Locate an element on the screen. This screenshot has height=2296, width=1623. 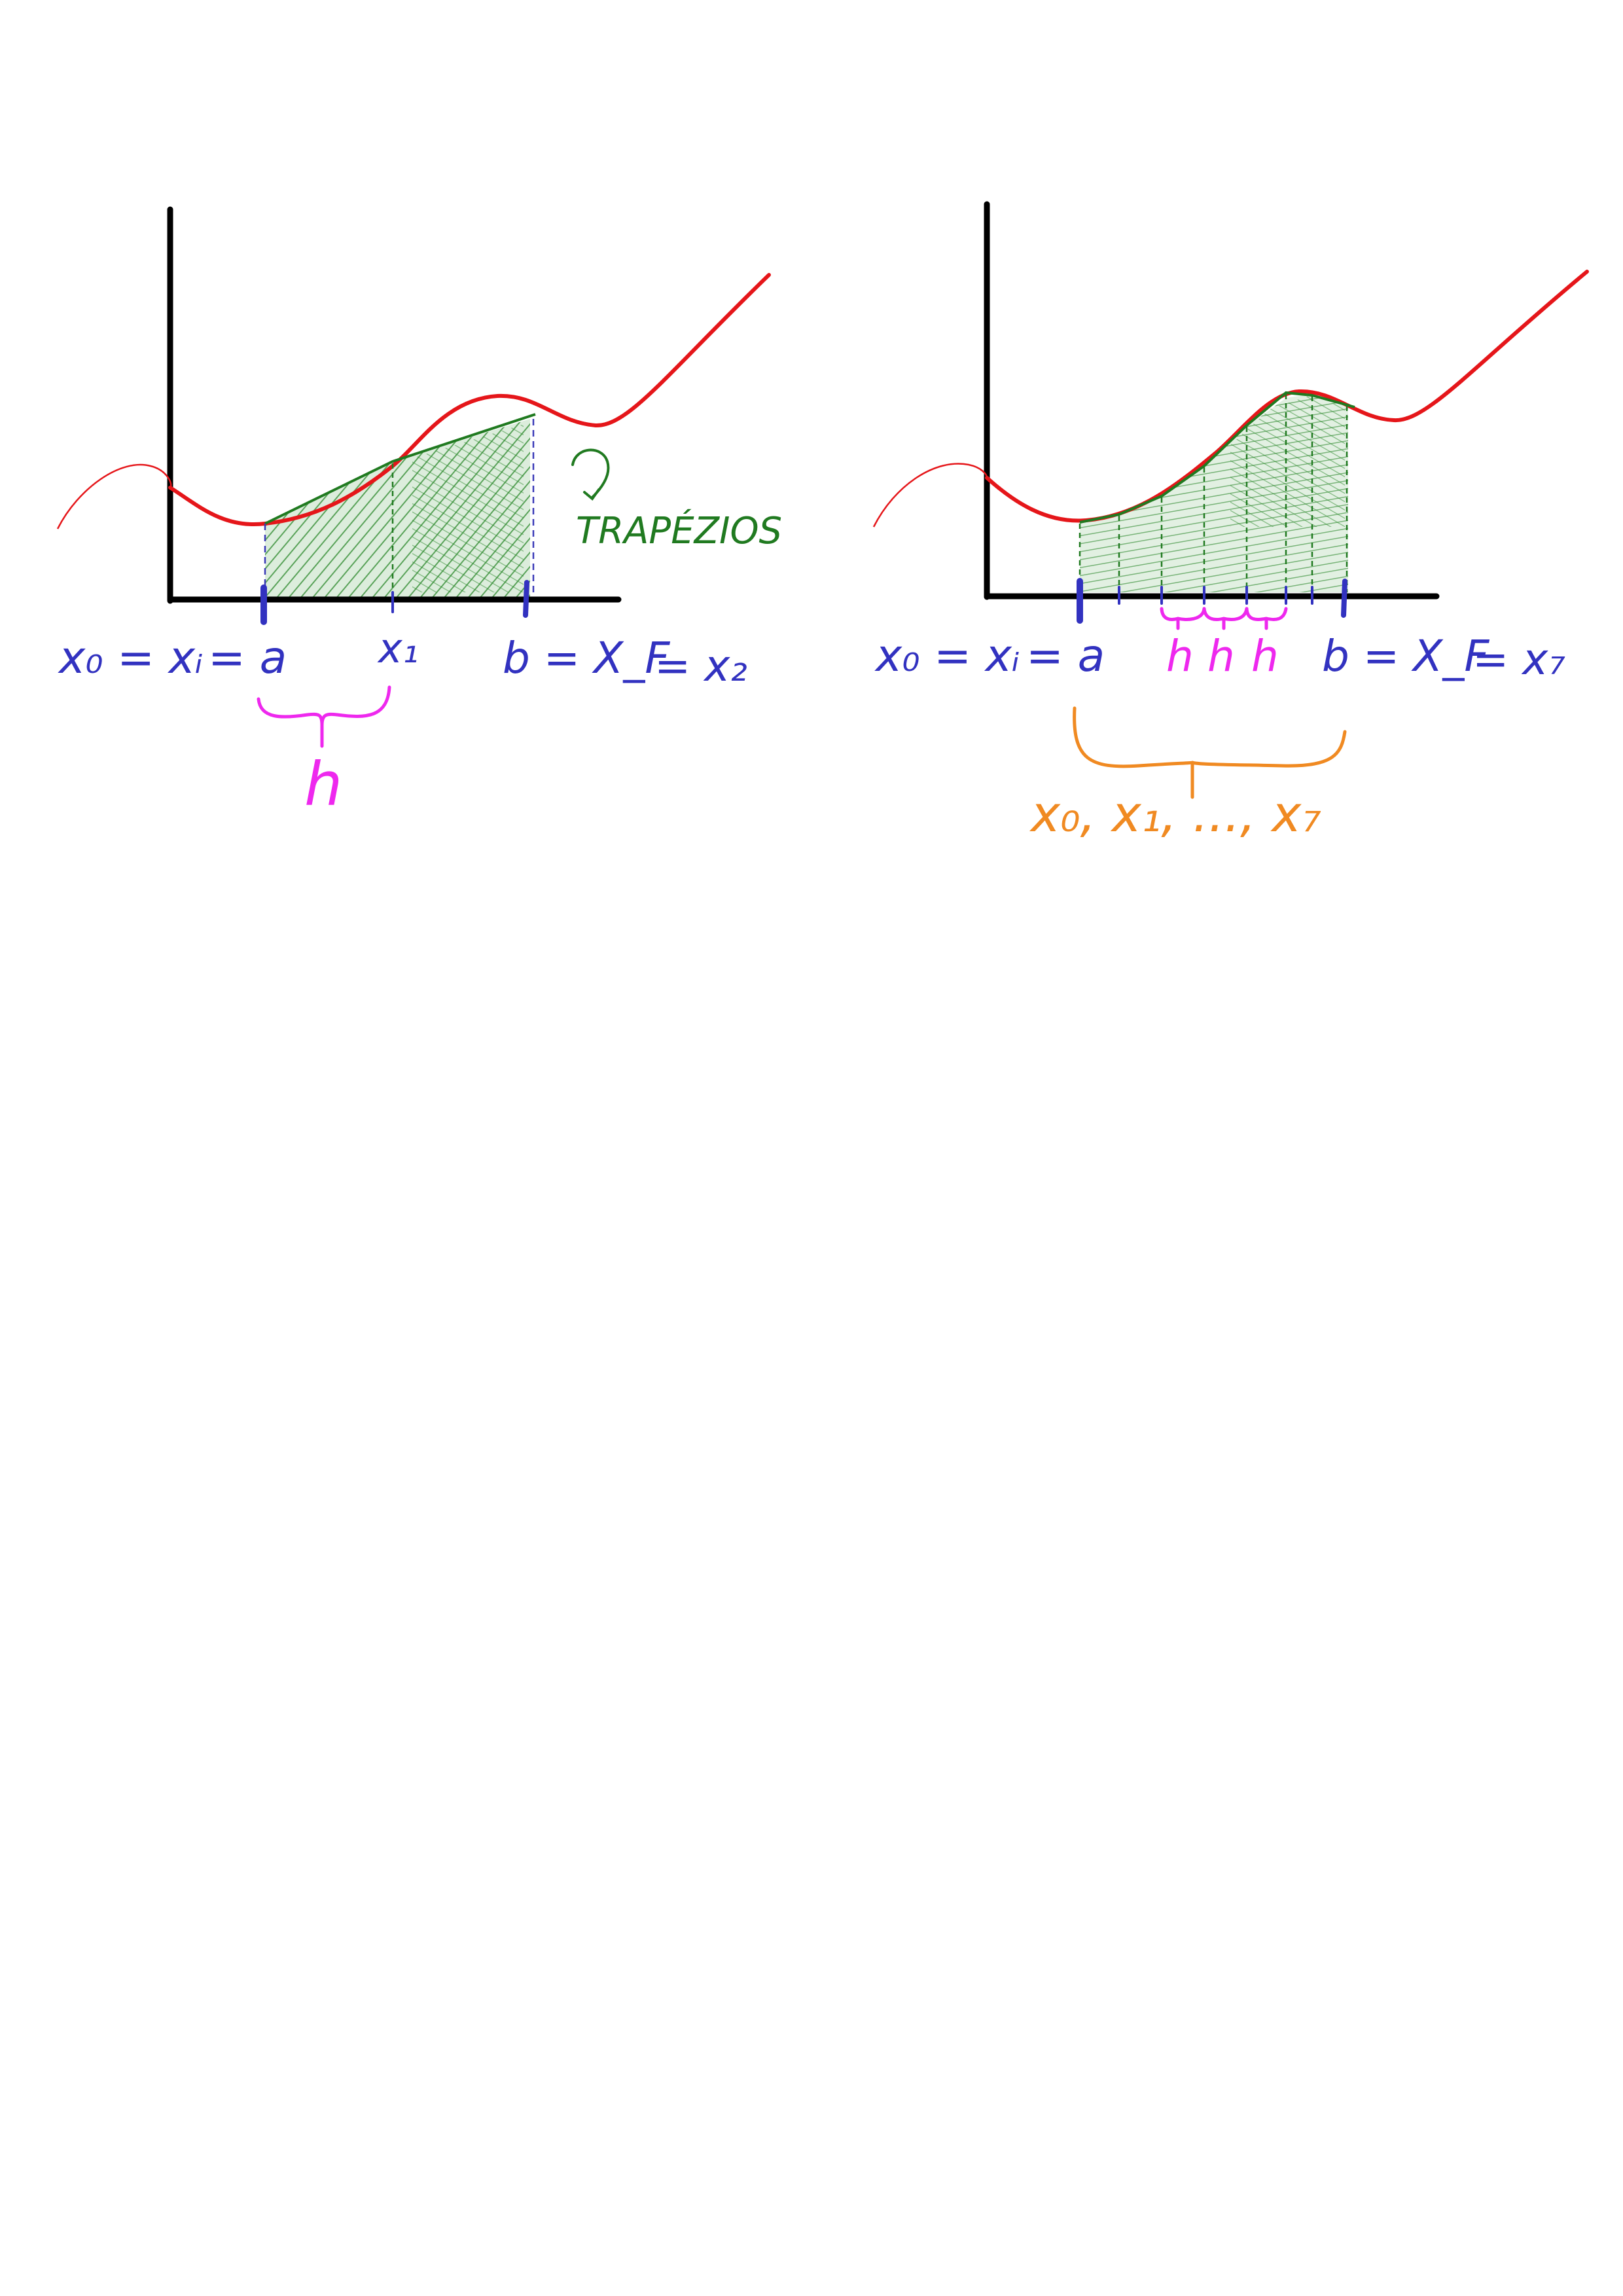
curved-arrow-icon is located at coordinates (590, 474).